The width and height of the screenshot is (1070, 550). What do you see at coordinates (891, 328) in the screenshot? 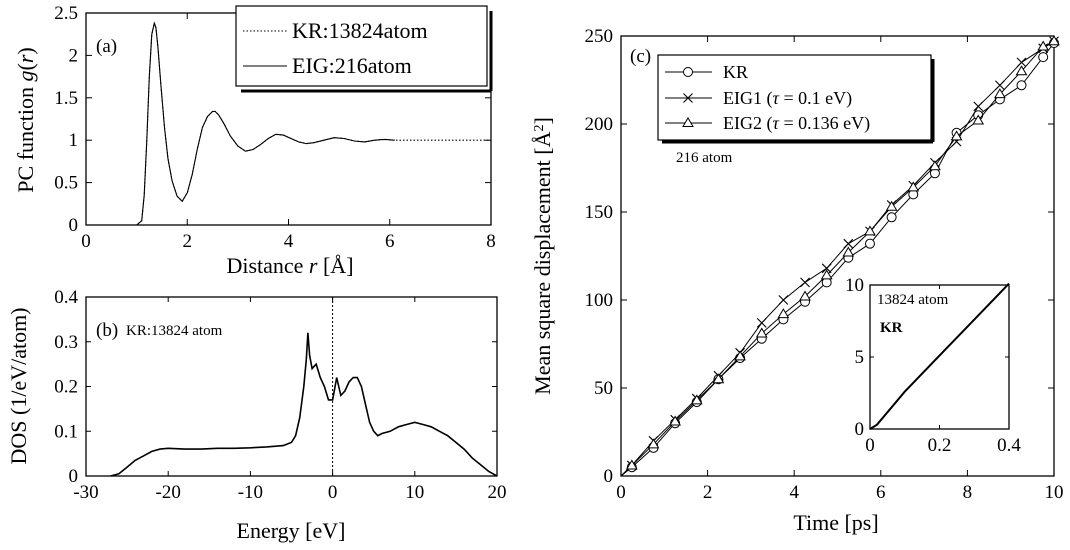
I see `inset-annotation: KR` at bounding box center [891, 328].